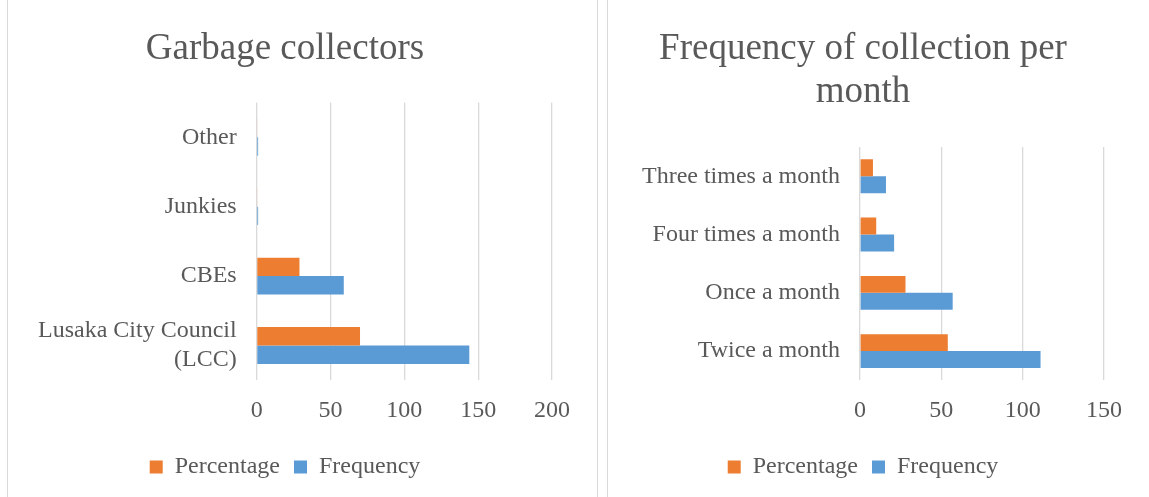  Describe the element at coordinates (208, 274) in the screenshot. I see `y-tick-label: CBEs` at that location.